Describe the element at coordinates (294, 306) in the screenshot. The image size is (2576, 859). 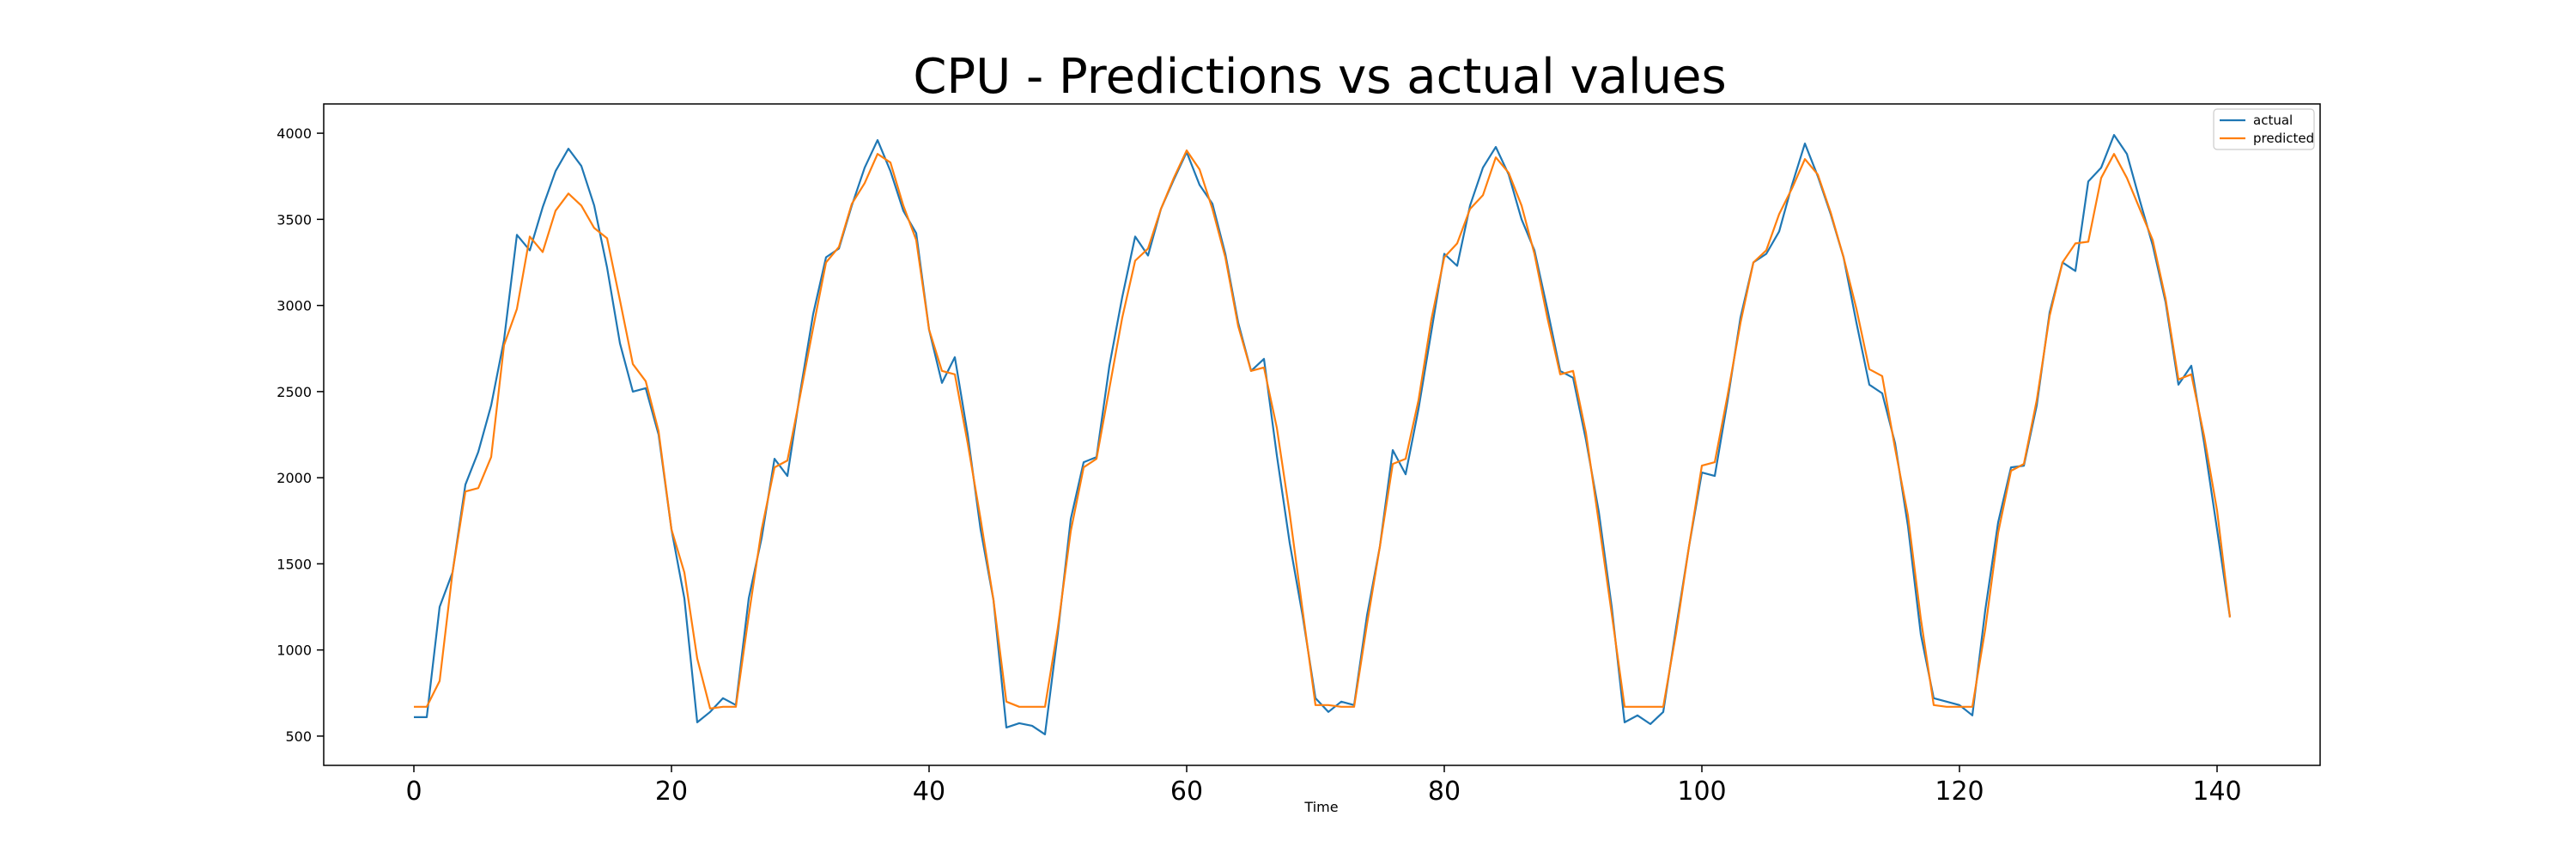
I see `y-tick-label: 3000` at that location.